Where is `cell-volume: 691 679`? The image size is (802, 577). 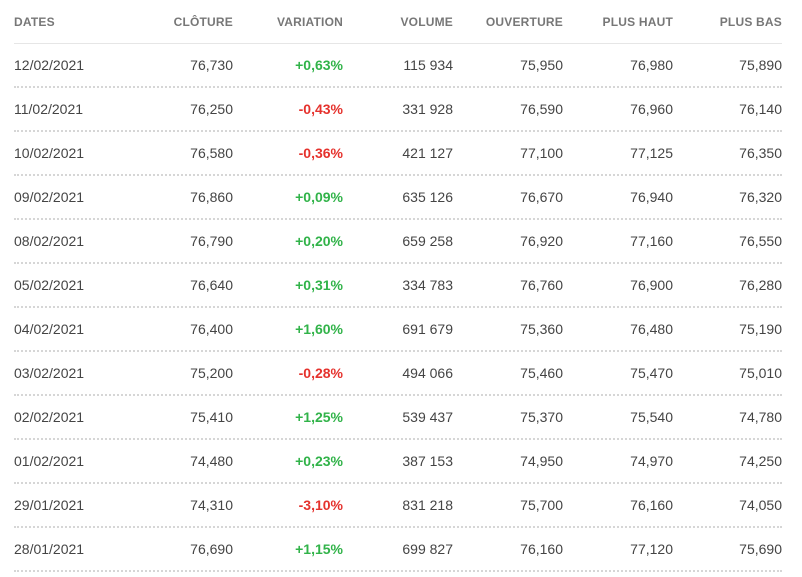 cell-volume: 691 679 is located at coordinates (427, 329).